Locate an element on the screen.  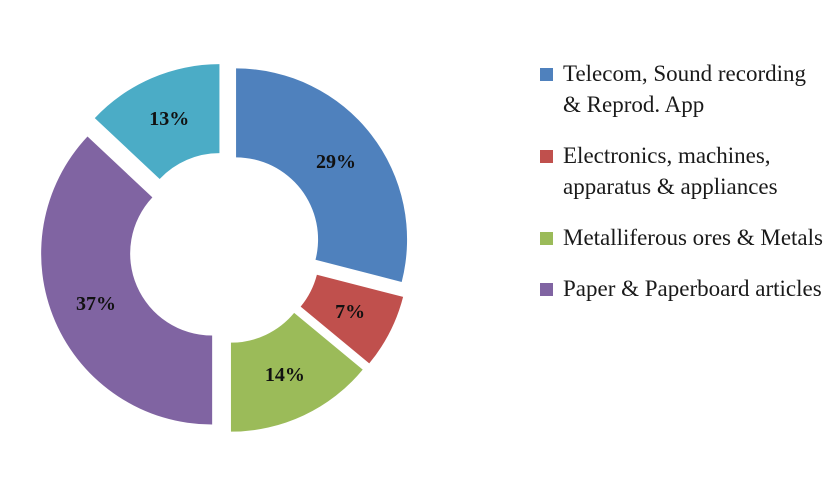
slice-metals is located at coordinates (296, 372).